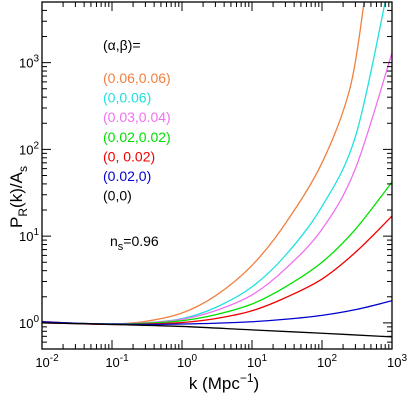  What do you see at coordinates (122, 45) in the screenshot?
I see `legend-title: (α,β)=` at bounding box center [122, 45].